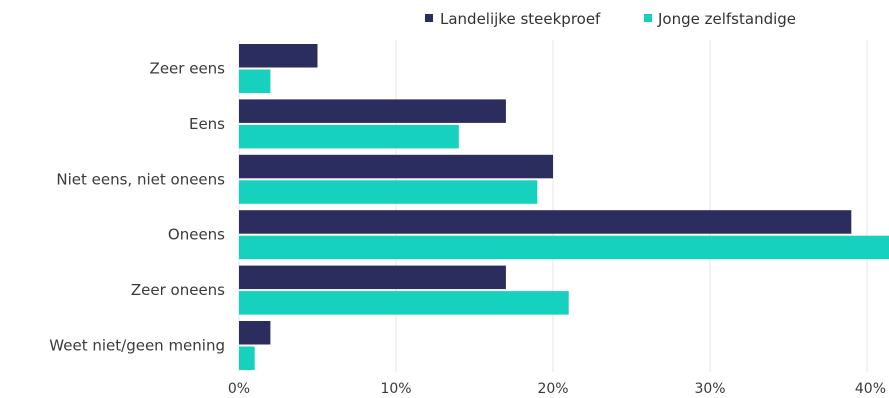  Describe the element at coordinates (239, 389) in the screenshot. I see `x-tick-label-0: 0%` at that location.